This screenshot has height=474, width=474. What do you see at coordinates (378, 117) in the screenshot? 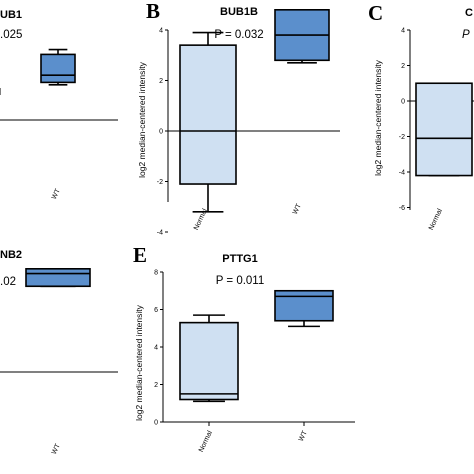
I see `panel-c-ylabel: log2 median-centered intensity` at bounding box center [378, 117].